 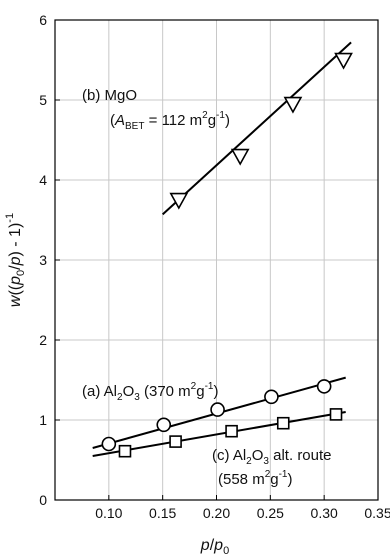 I want to click on x-tick-label: 0.30, so click(x=324, y=513).